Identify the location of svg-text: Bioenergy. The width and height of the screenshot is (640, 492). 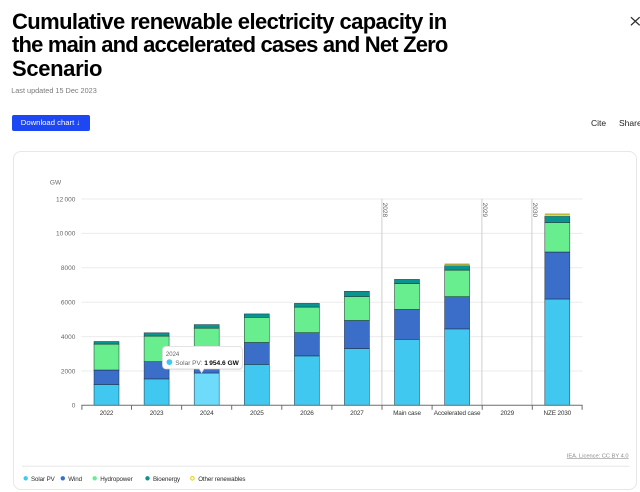
(167, 479).